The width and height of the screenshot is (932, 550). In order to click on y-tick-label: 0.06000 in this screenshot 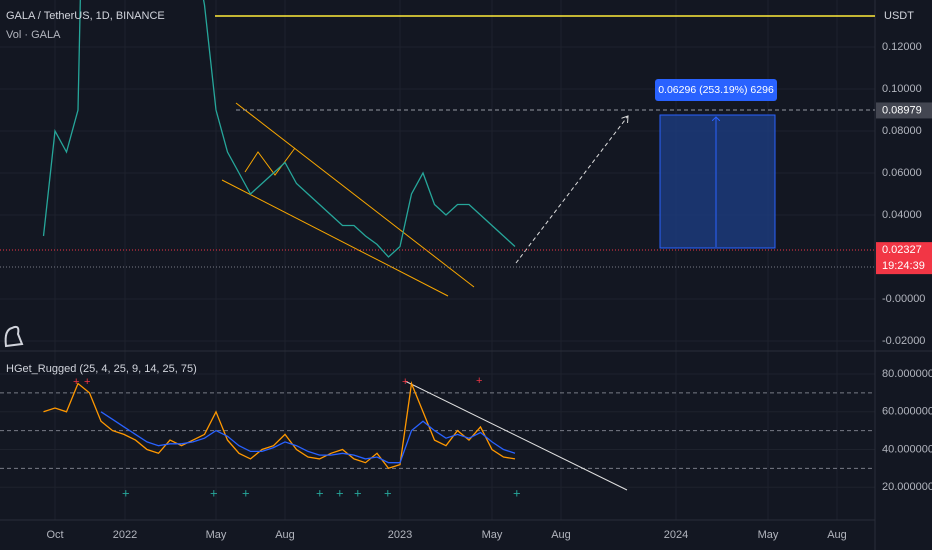, I will do `click(902, 173)`.